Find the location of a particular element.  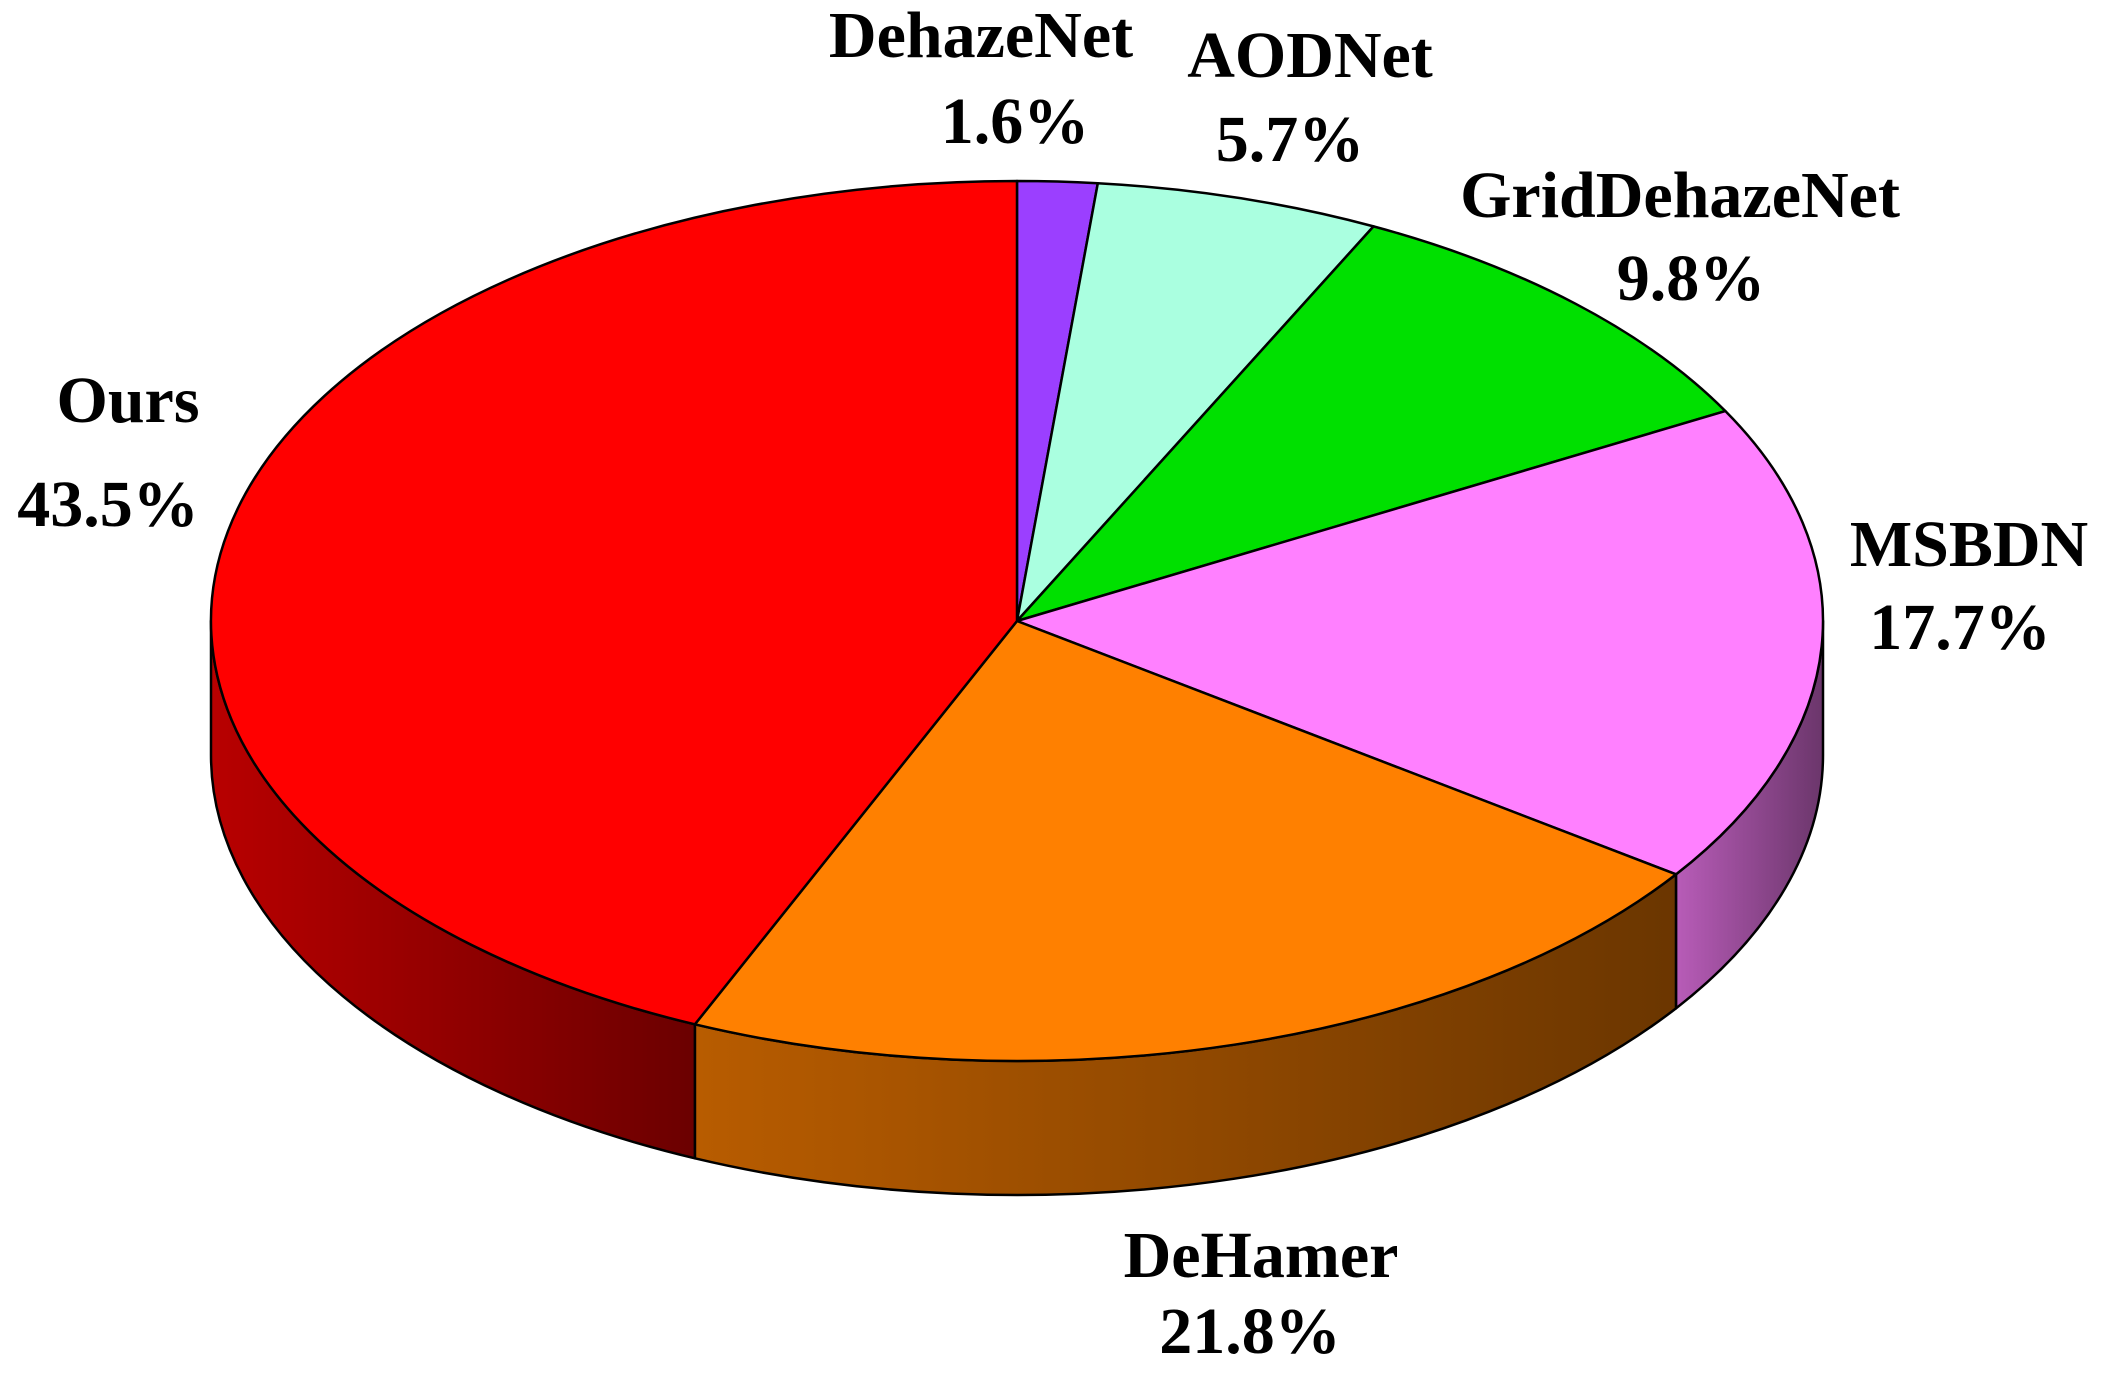

slice-label: AODNet is located at coordinates (1310, 55).